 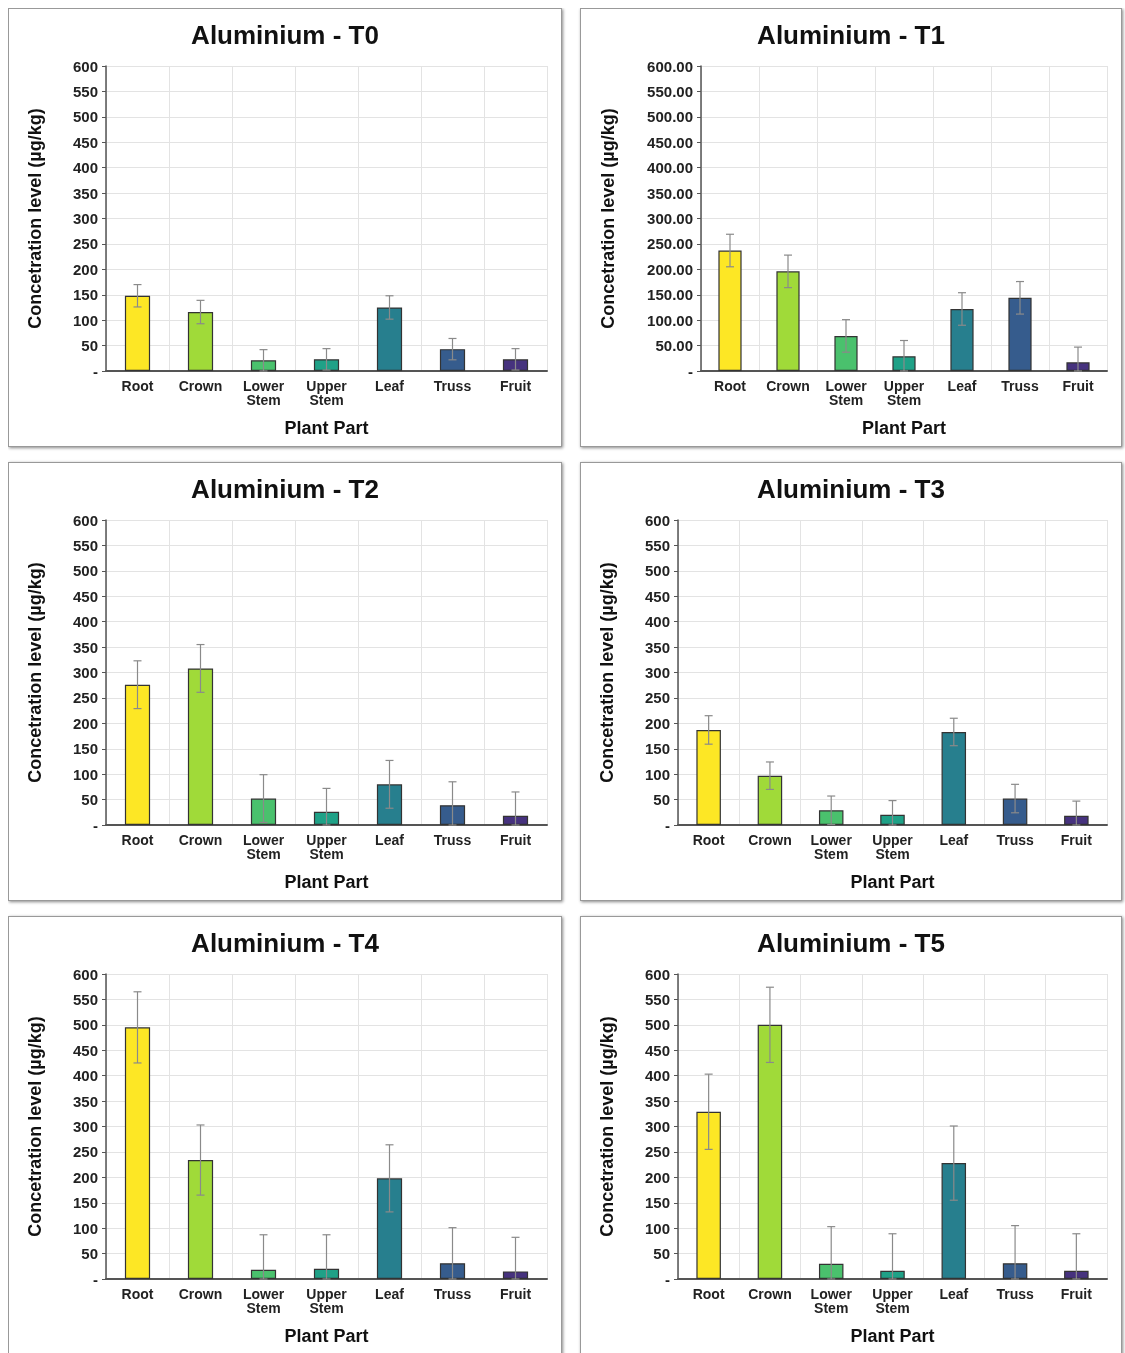 I want to click on y-tick-label: 250.00, so click(x=670, y=244).